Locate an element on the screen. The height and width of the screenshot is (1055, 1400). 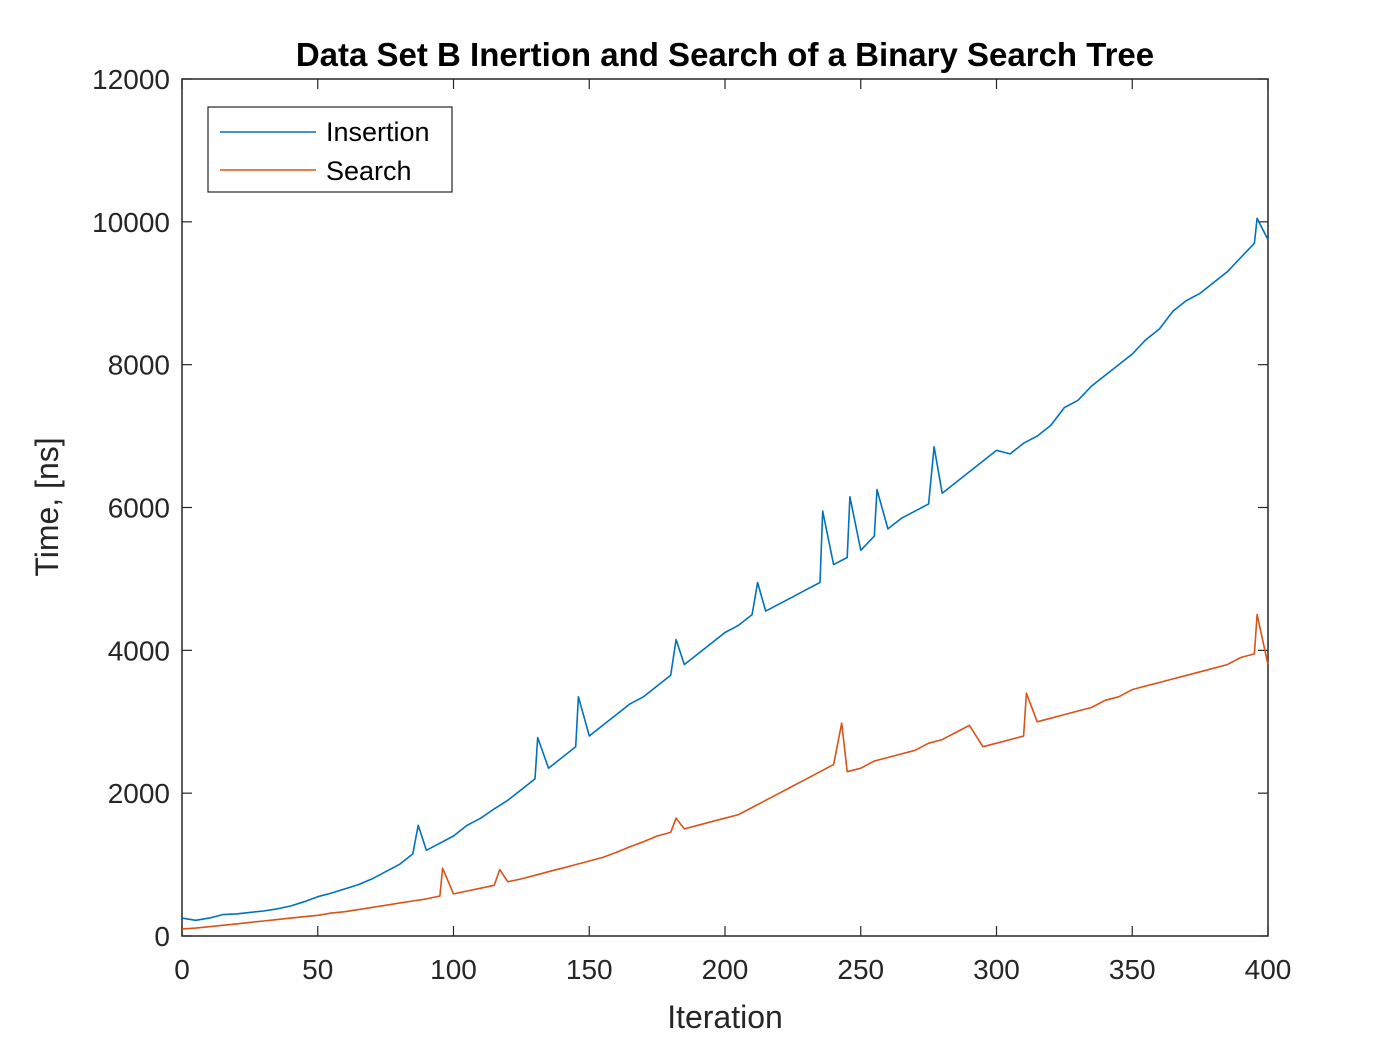
x-tick-label: 300 is located at coordinates (996, 969).